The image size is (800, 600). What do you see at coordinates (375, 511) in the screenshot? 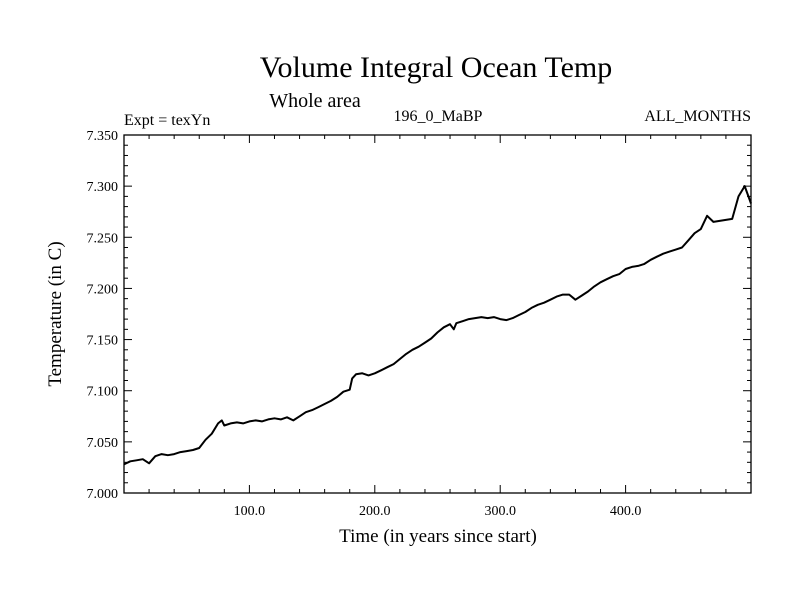
I see `x-tick-label: 200.0` at bounding box center [375, 511].